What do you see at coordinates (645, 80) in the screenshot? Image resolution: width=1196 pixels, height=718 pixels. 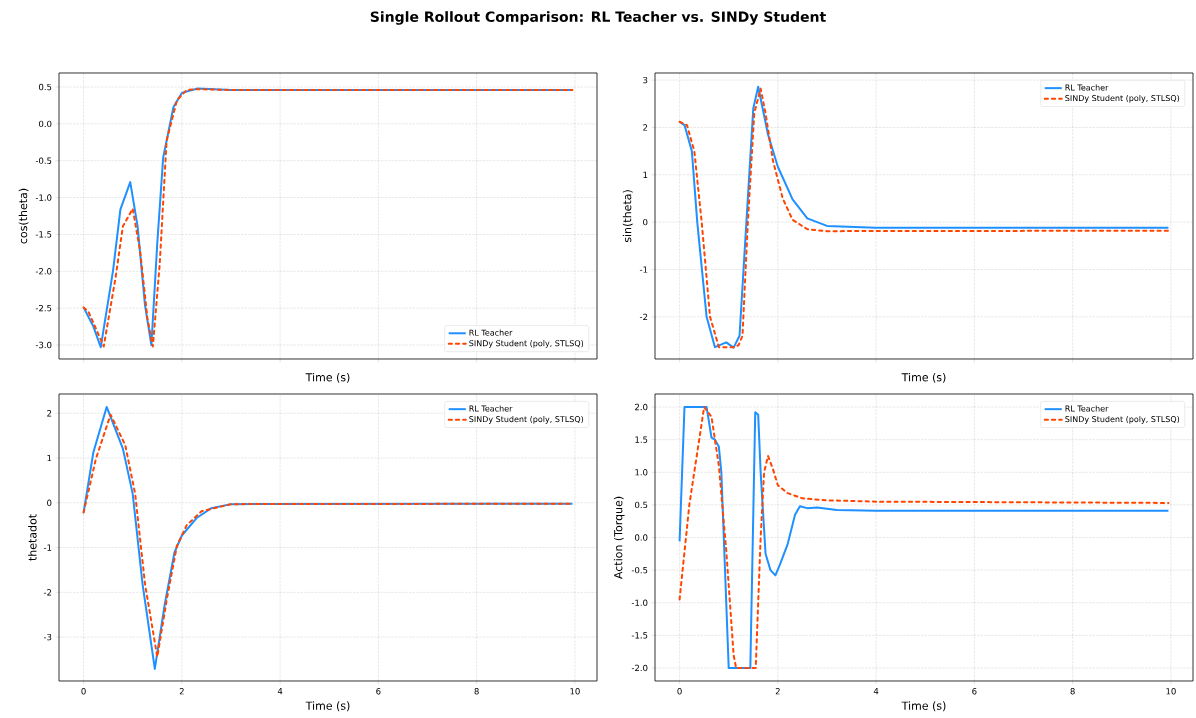 I see `y-tick-label: 3` at bounding box center [645, 80].